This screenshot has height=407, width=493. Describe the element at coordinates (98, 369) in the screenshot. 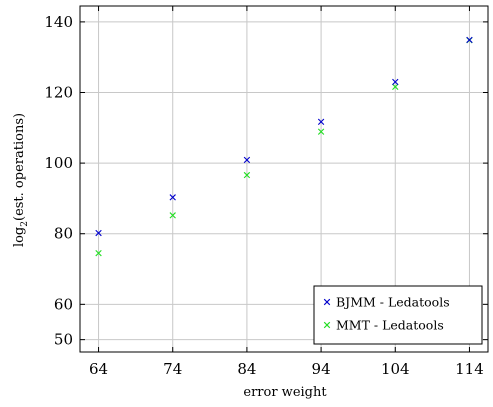

I see `x-tick-label: 64` at that location.